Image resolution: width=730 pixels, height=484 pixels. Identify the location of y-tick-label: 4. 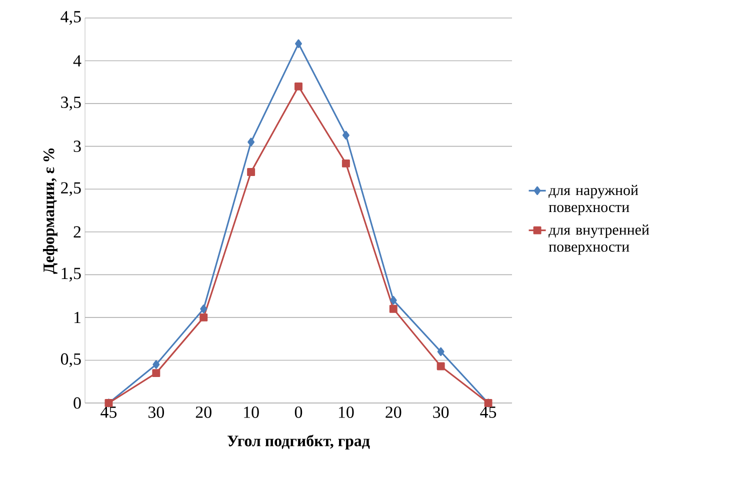
(77, 60).